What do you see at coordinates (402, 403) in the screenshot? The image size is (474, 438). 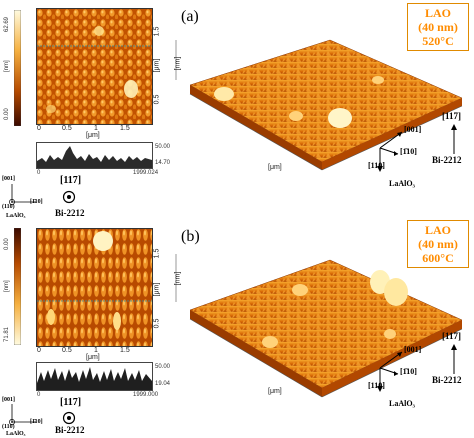 I see `dir-b-substrate: LaAlO₃` at bounding box center [402, 403].